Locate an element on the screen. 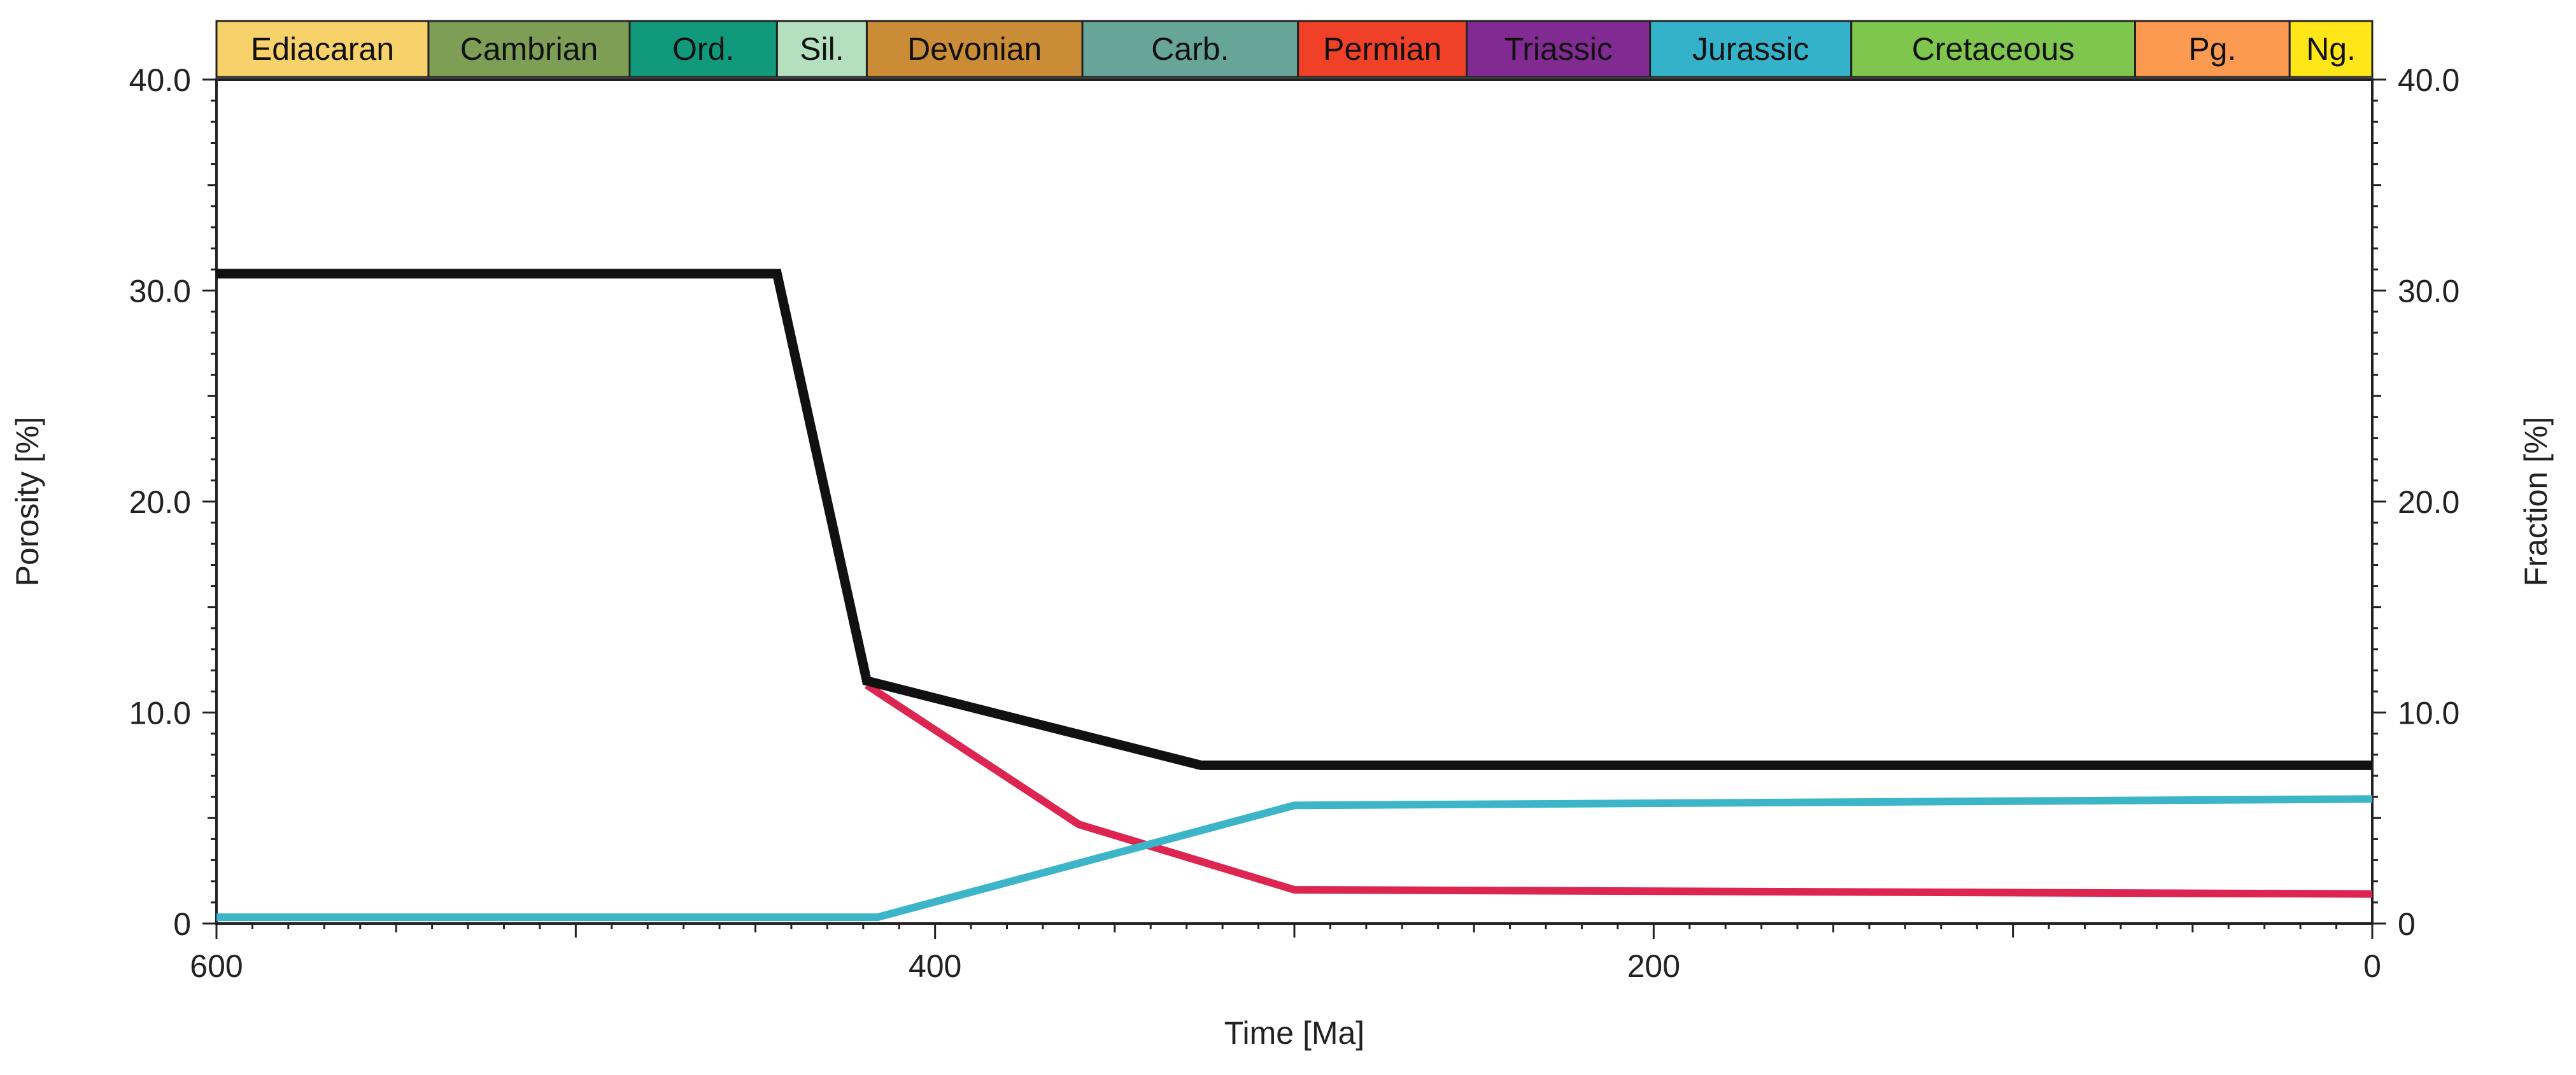 The width and height of the screenshot is (2576, 1075). period-label: Cambrian is located at coordinates (529, 49).